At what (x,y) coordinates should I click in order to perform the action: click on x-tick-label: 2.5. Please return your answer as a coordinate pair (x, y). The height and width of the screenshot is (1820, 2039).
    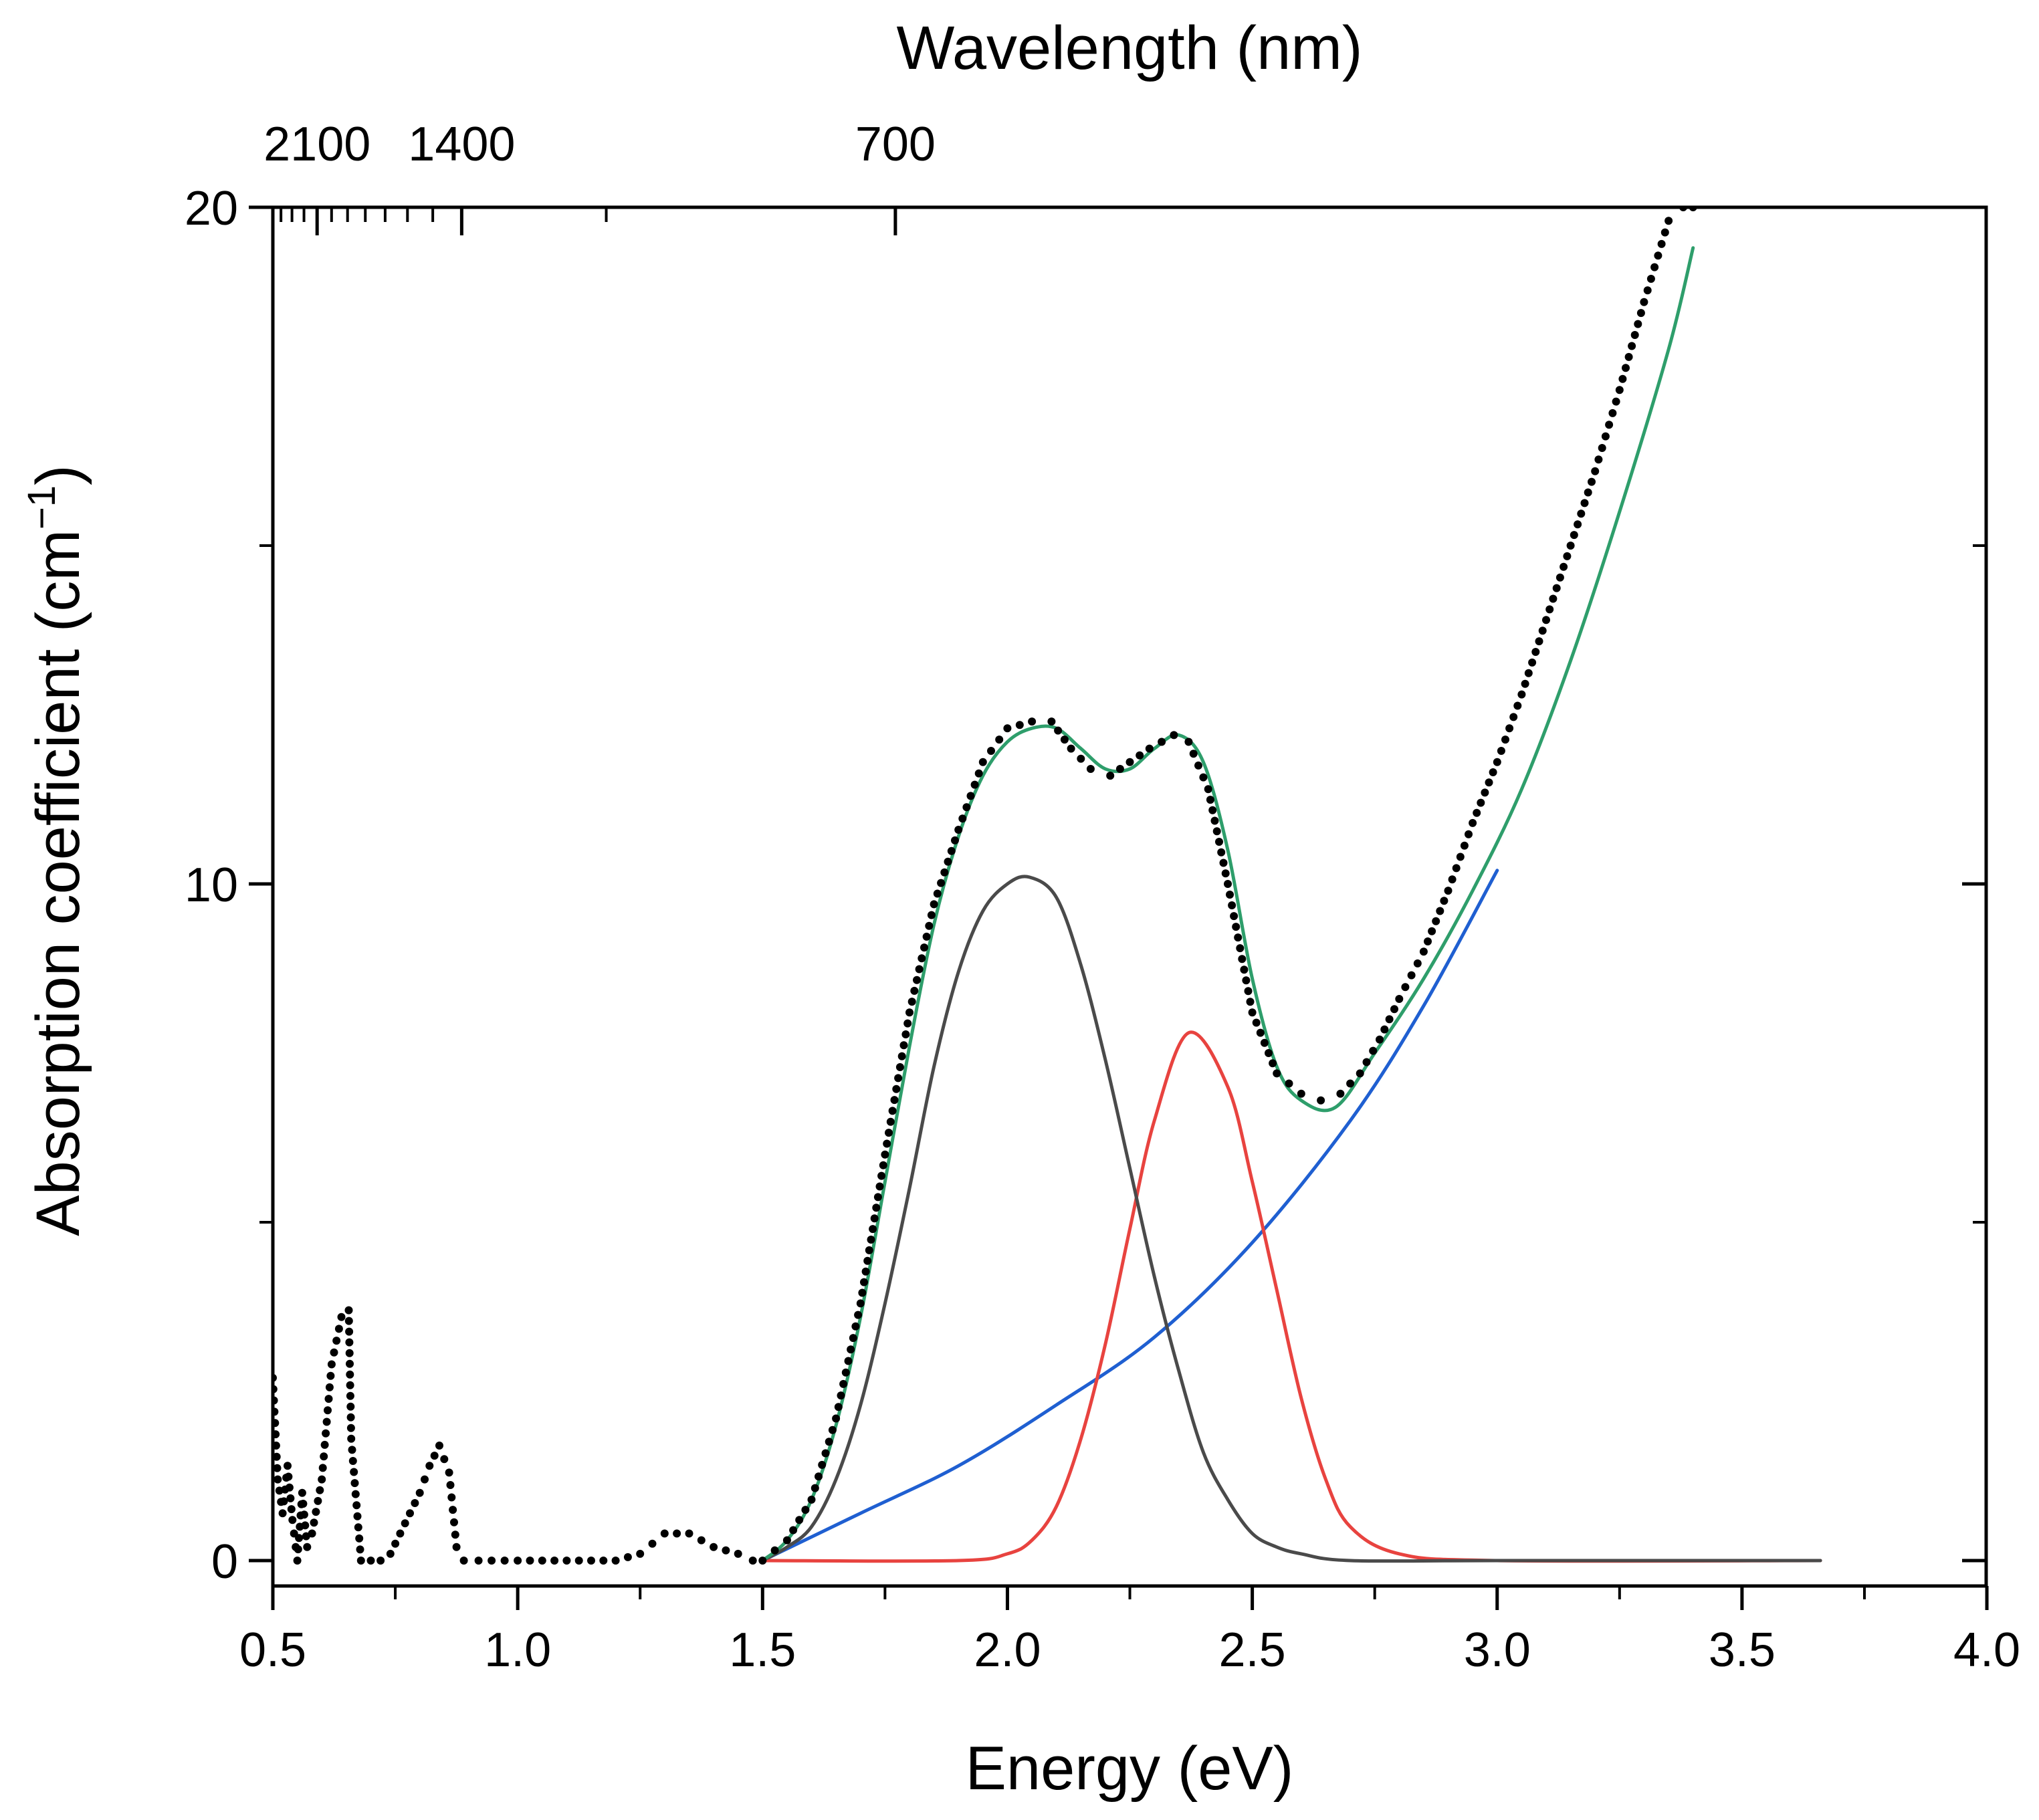
    Looking at the image, I should click on (1252, 1650).